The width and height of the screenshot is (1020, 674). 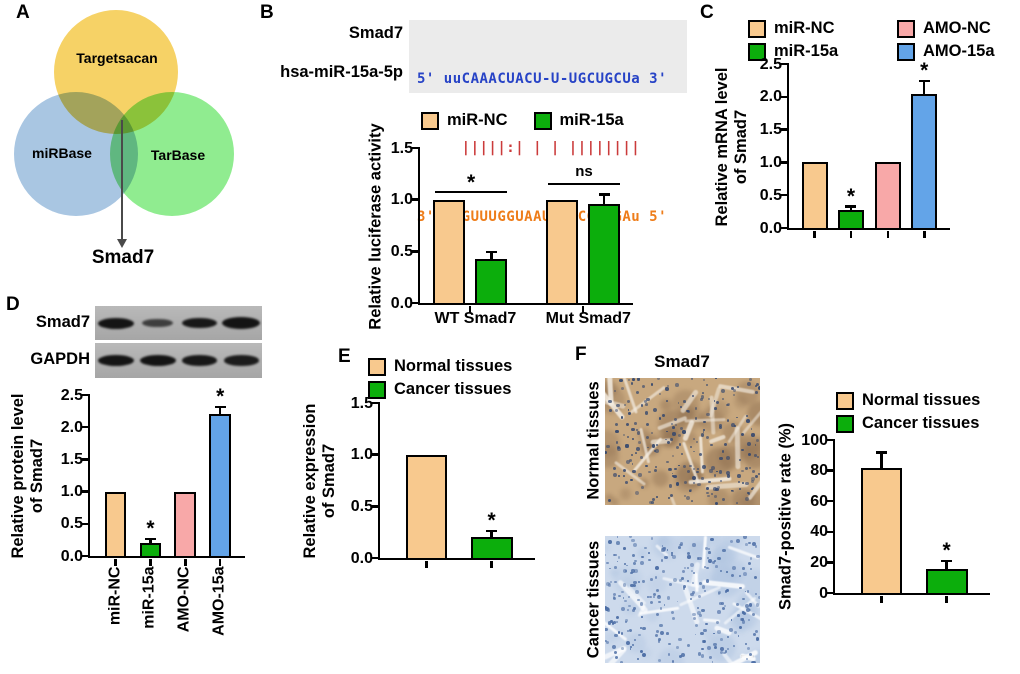 What do you see at coordinates (823, 593) in the screenshot?
I see `y-tick-label: 0` at bounding box center [823, 593].